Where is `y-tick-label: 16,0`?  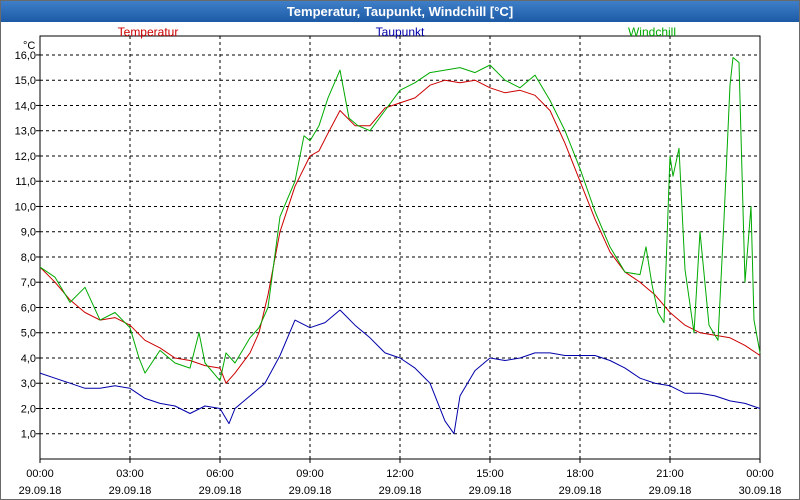 y-tick-label: 16,0 is located at coordinates (25, 56).